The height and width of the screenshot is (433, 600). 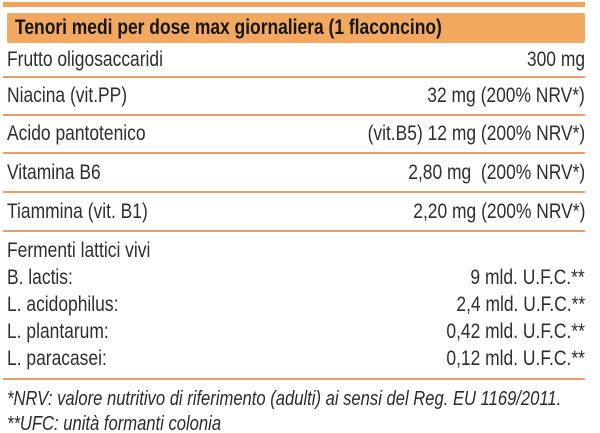 I want to click on list-item: L. acidophilus: 2,4 mld. U.F.C.**, so click(x=296, y=304).